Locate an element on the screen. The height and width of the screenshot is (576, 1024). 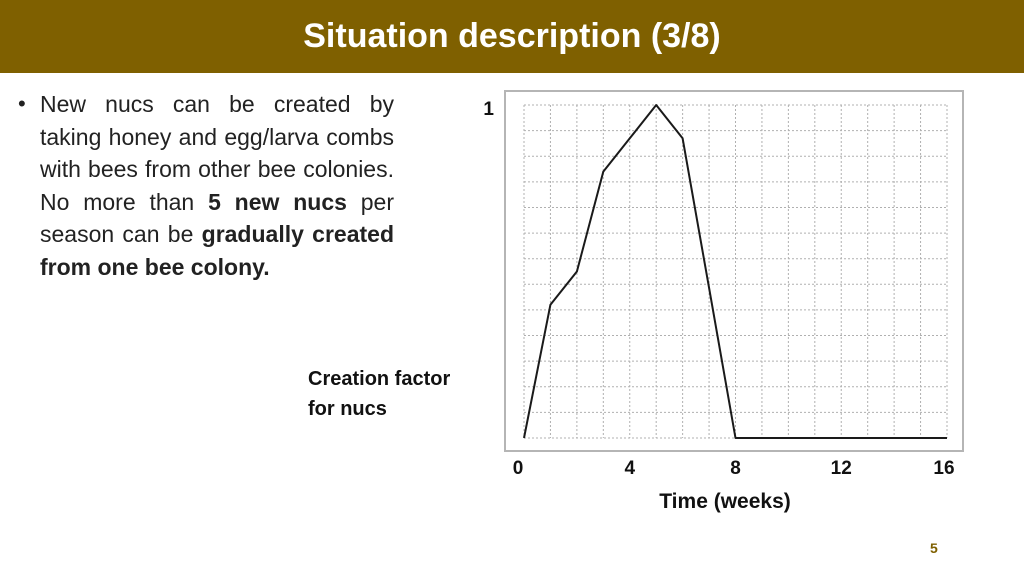
x-tick-label: 16 is located at coordinates (943, 468).